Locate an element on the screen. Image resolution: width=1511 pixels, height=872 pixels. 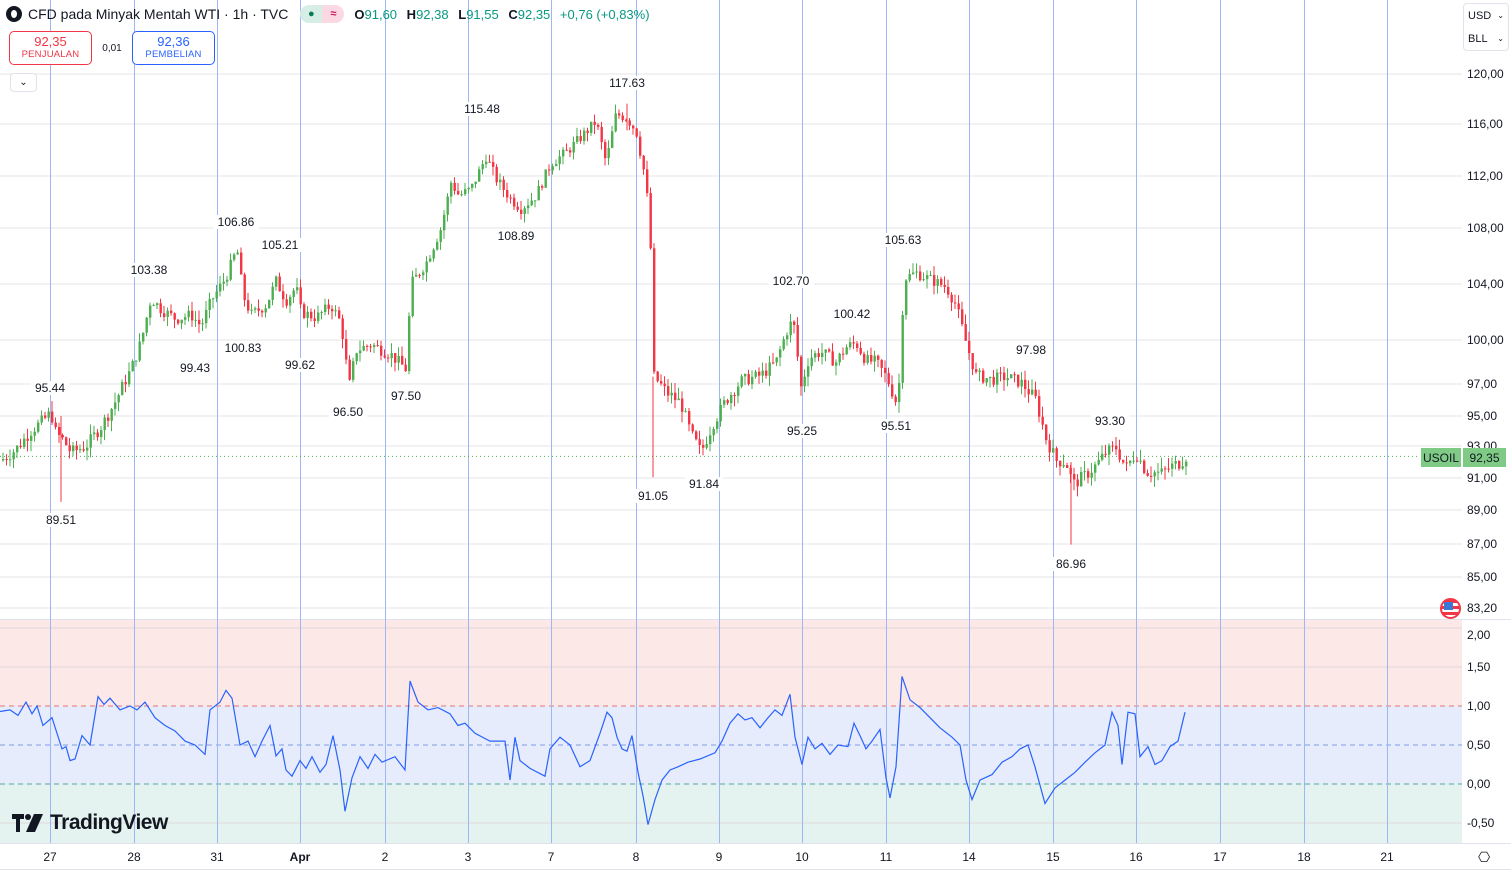
collapse-legend-button: ⌄ is located at coordinates (23, 82).